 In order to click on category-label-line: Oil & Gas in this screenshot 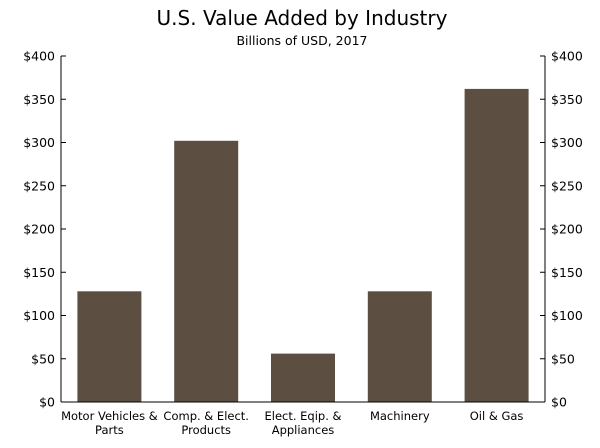, I will do `click(497, 416)`.